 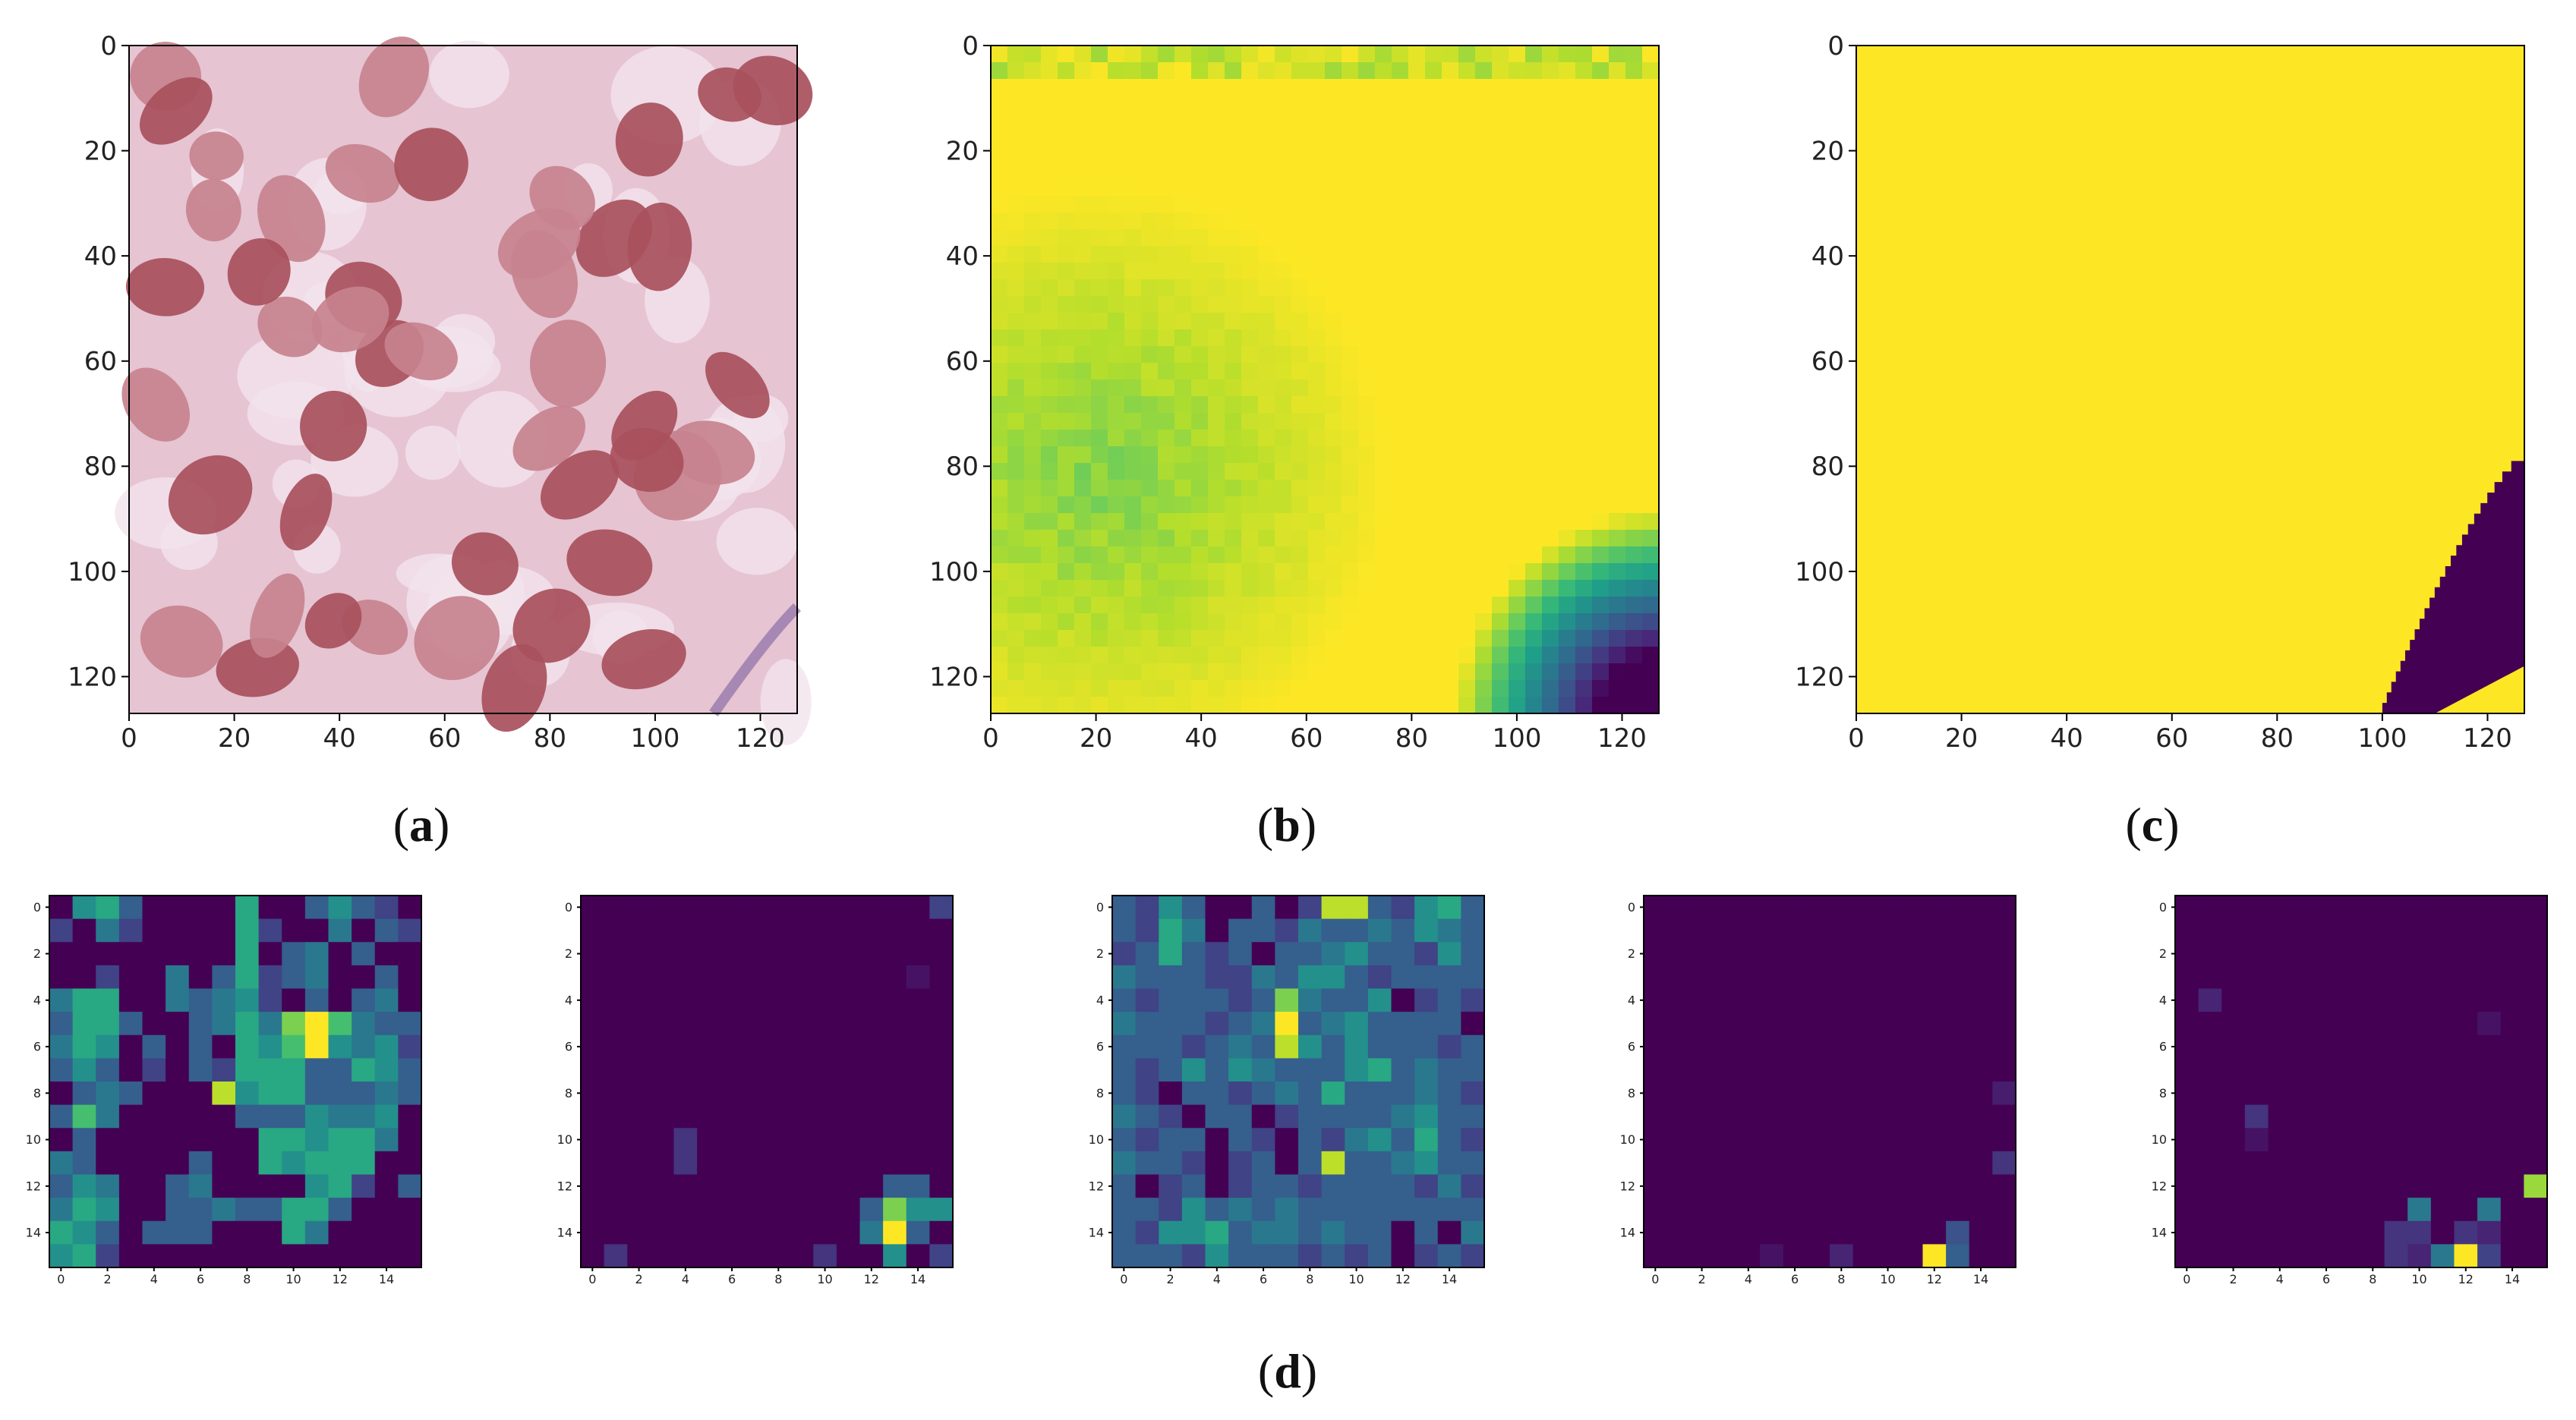 I want to click on nucleus, so click(x=568, y=364).